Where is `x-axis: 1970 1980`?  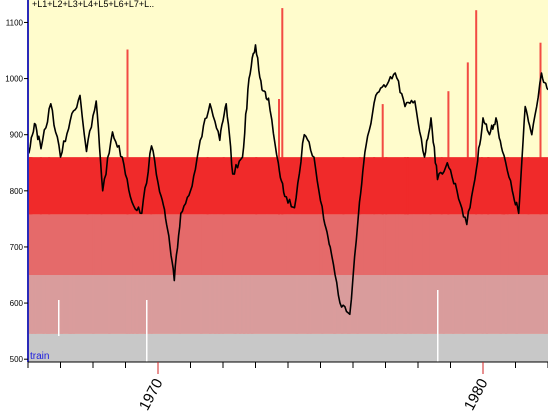 x-axis: 1970 1980 is located at coordinates (287, 387).